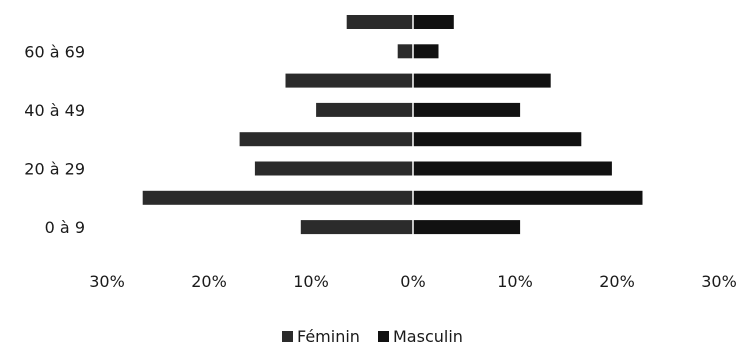 This screenshot has height=353, width=740. Describe the element at coordinates (54, 110) in the screenshot. I see `y-tick-label: 40 à 49` at that location.